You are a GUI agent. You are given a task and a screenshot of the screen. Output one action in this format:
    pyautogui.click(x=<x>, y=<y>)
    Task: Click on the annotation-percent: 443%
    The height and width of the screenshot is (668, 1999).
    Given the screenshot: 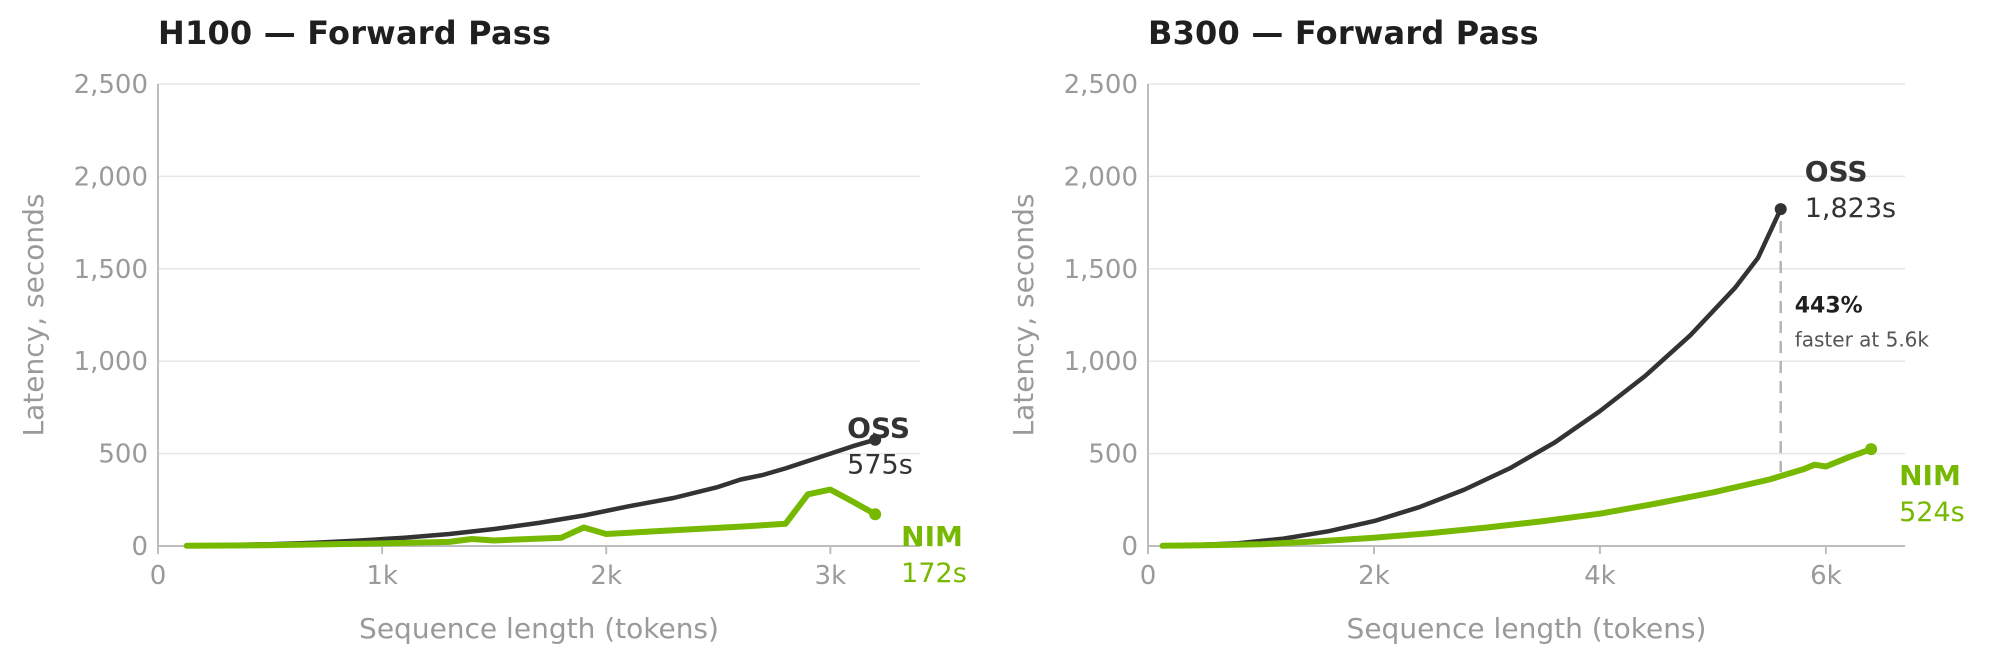 What is the action you would take?
    pyautogui.click(x=1829, y=306)
    